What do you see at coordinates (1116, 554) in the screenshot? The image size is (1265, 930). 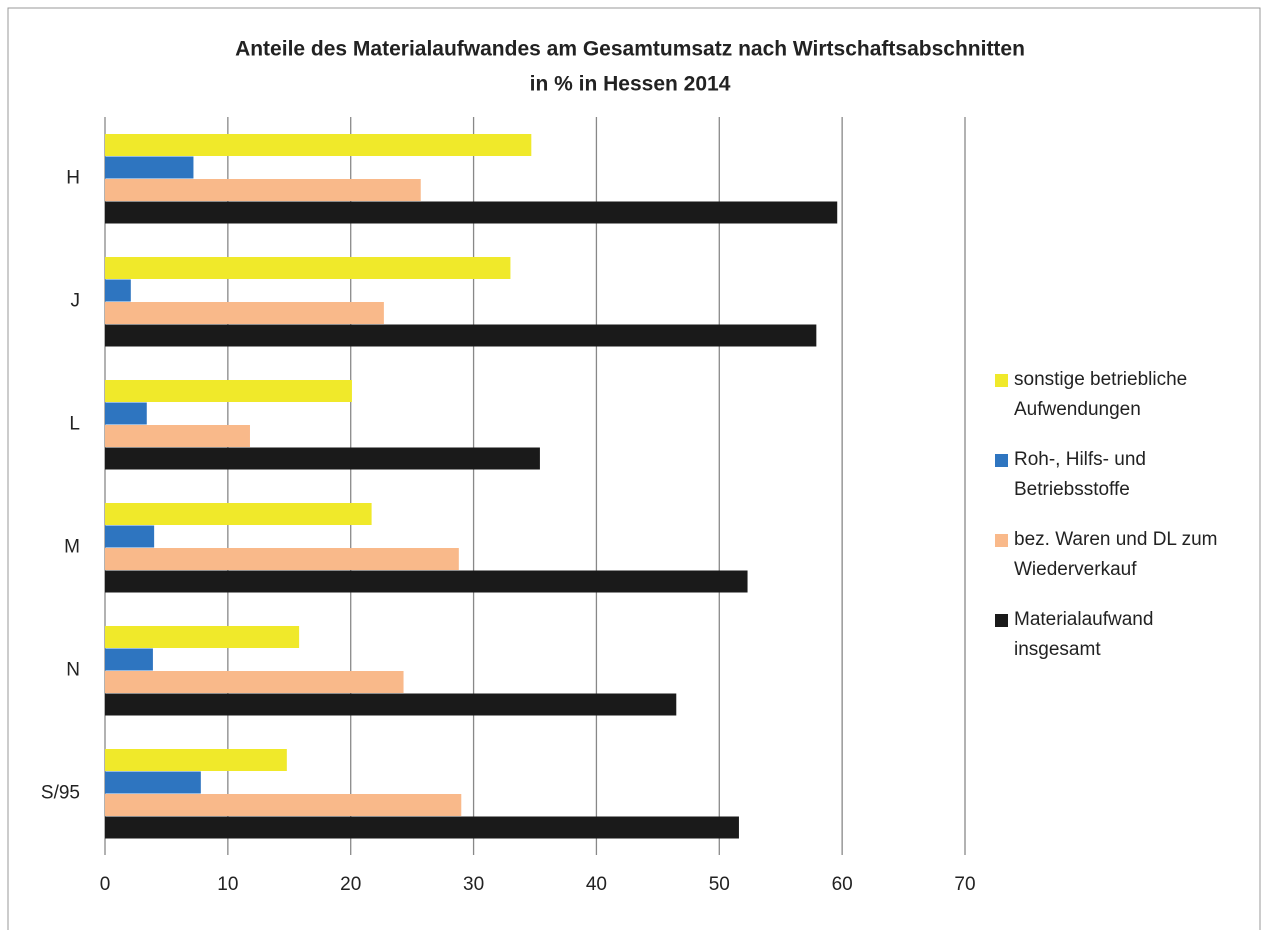 I see `legend-label: bez. Waren und DL zum Wiederverkauf` at bounding box center [1116, 554].